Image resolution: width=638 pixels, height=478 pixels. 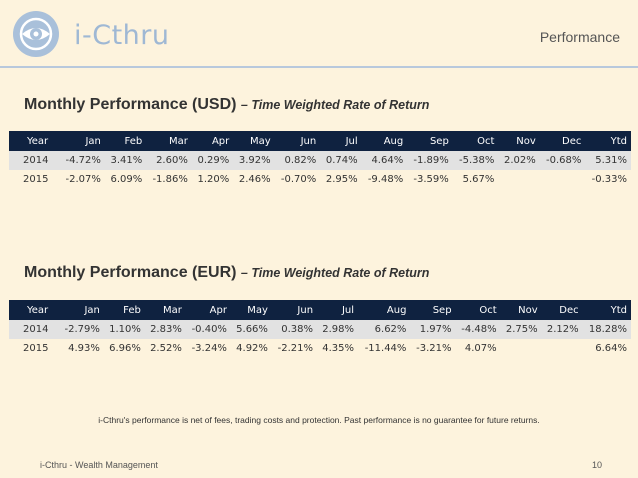 What do you see at coordinates (81, 348) in the screenshot?
I see `table-cell: 4.93%` at bounding box center [81, 348].